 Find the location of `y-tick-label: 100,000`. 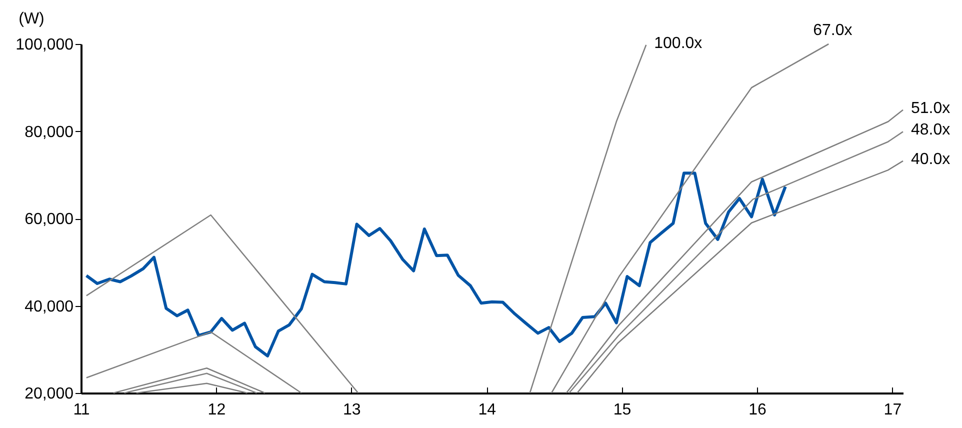

y-tick-label: 100,000 is located at coordinates (45, 45).